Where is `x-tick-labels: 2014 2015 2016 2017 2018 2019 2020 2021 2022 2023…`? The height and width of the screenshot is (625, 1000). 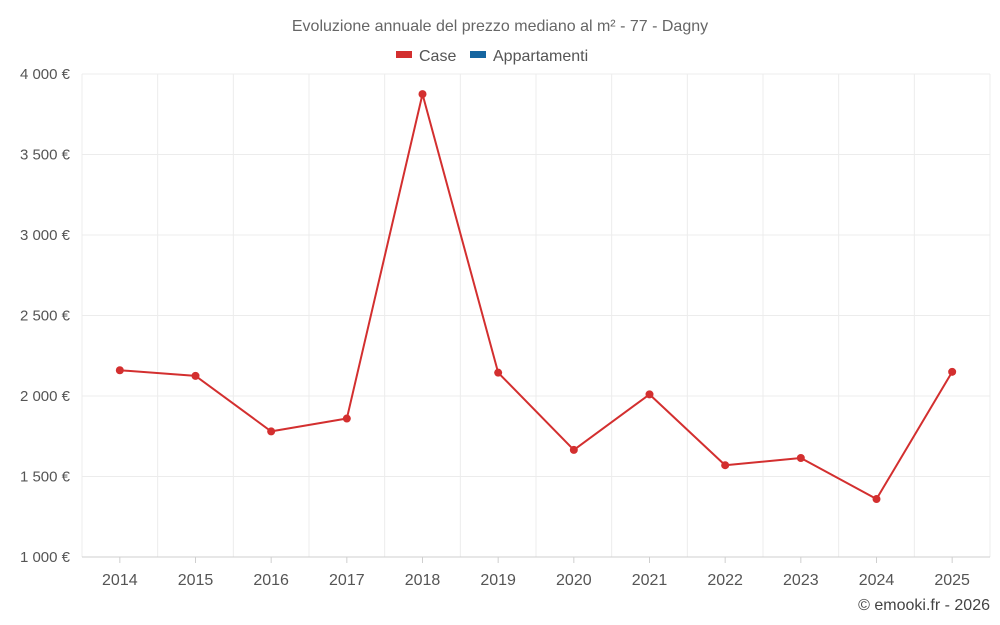
x-tick-labels: 2014 2015 2016 2017 2018 2019 2020 2021 2022 2023… is located at coordinates (536, 580).